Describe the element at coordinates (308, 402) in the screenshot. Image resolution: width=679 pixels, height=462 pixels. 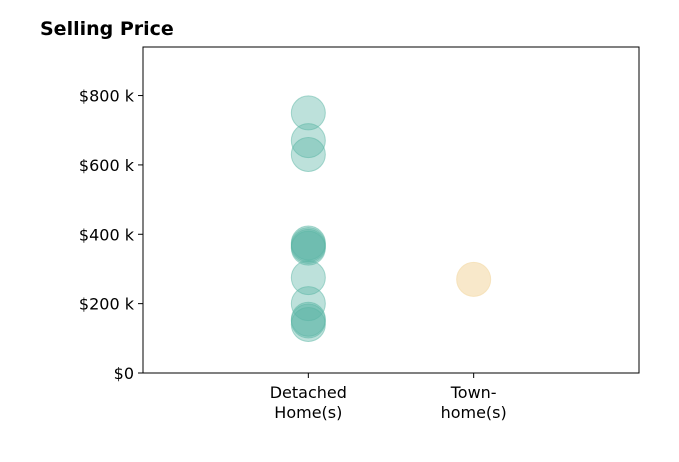
I see `x-tick-label: Detached Home(s)` at that location.